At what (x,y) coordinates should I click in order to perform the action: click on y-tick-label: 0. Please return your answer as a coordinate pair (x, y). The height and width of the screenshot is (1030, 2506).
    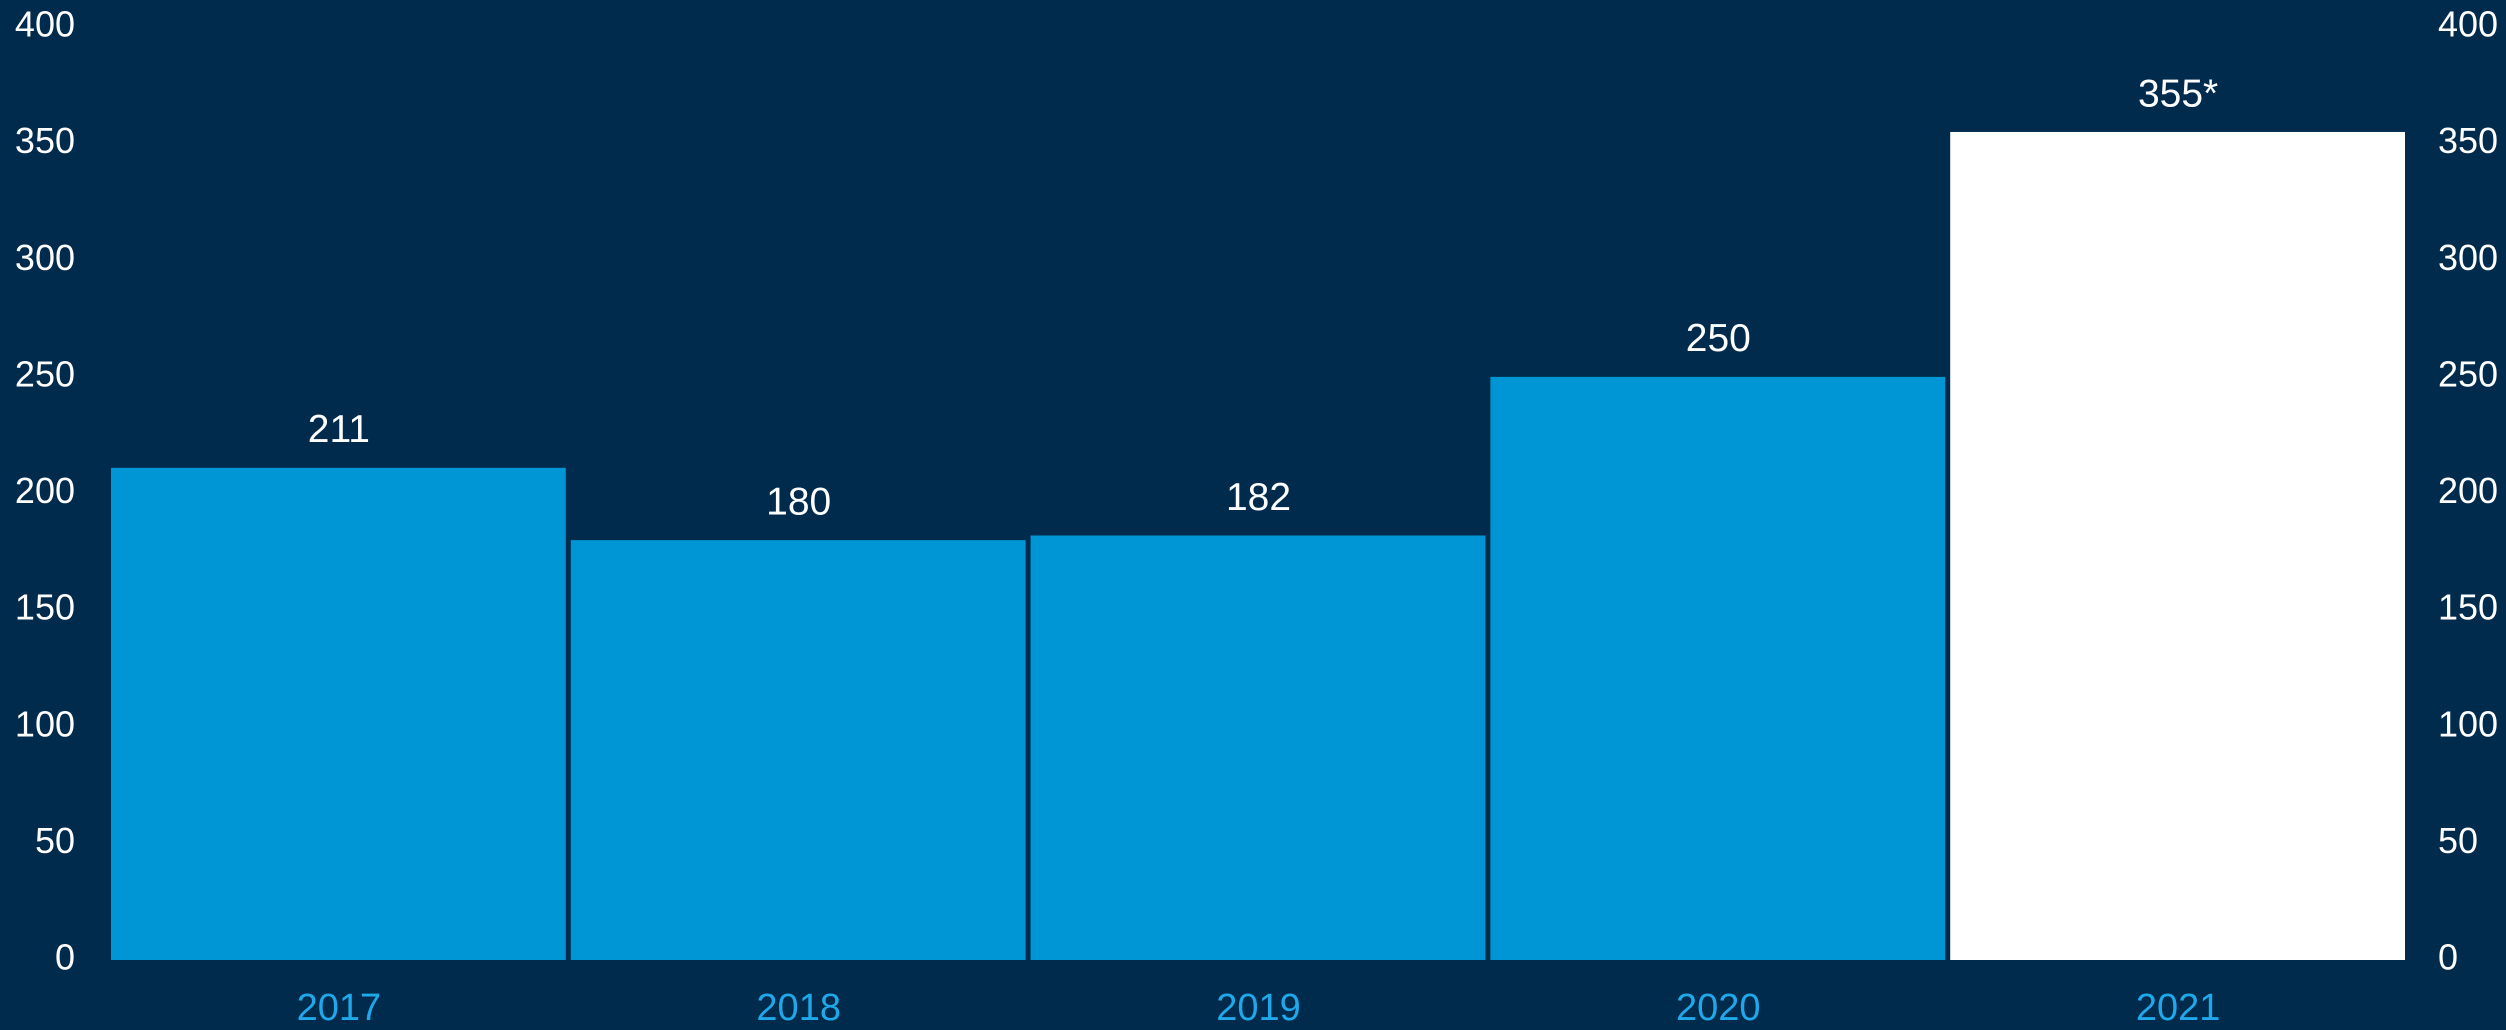
    Looking at the image, I should click on (65, 957).